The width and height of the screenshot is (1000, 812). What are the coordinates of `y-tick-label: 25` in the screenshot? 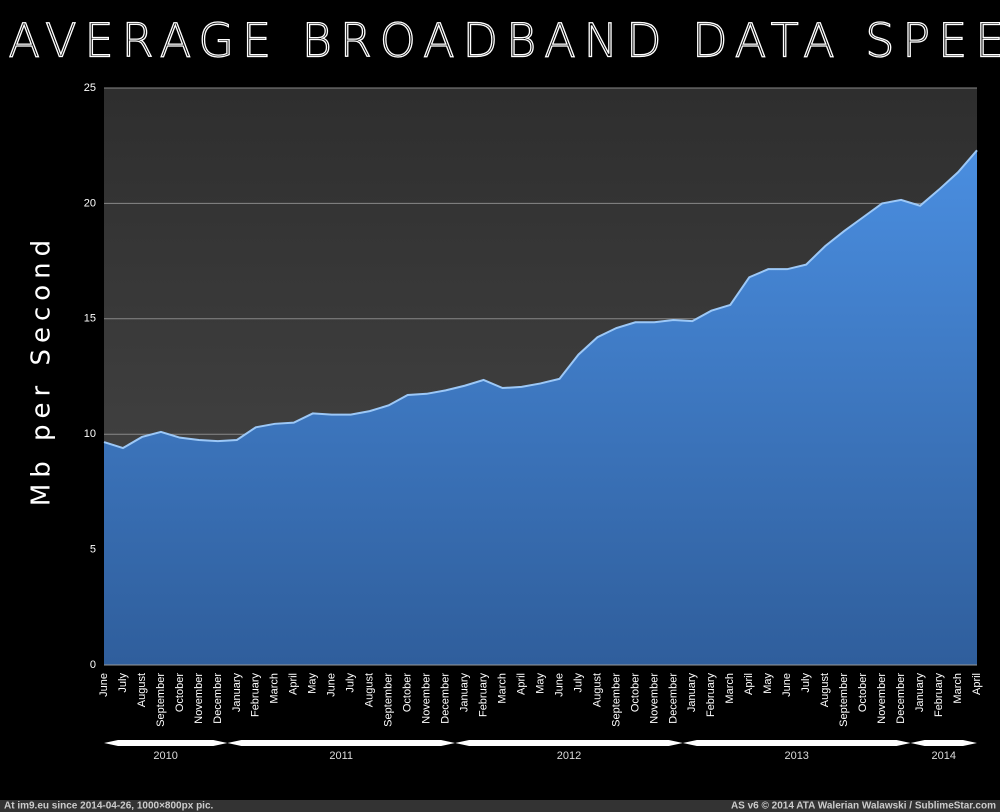 It's located at (90, 88).